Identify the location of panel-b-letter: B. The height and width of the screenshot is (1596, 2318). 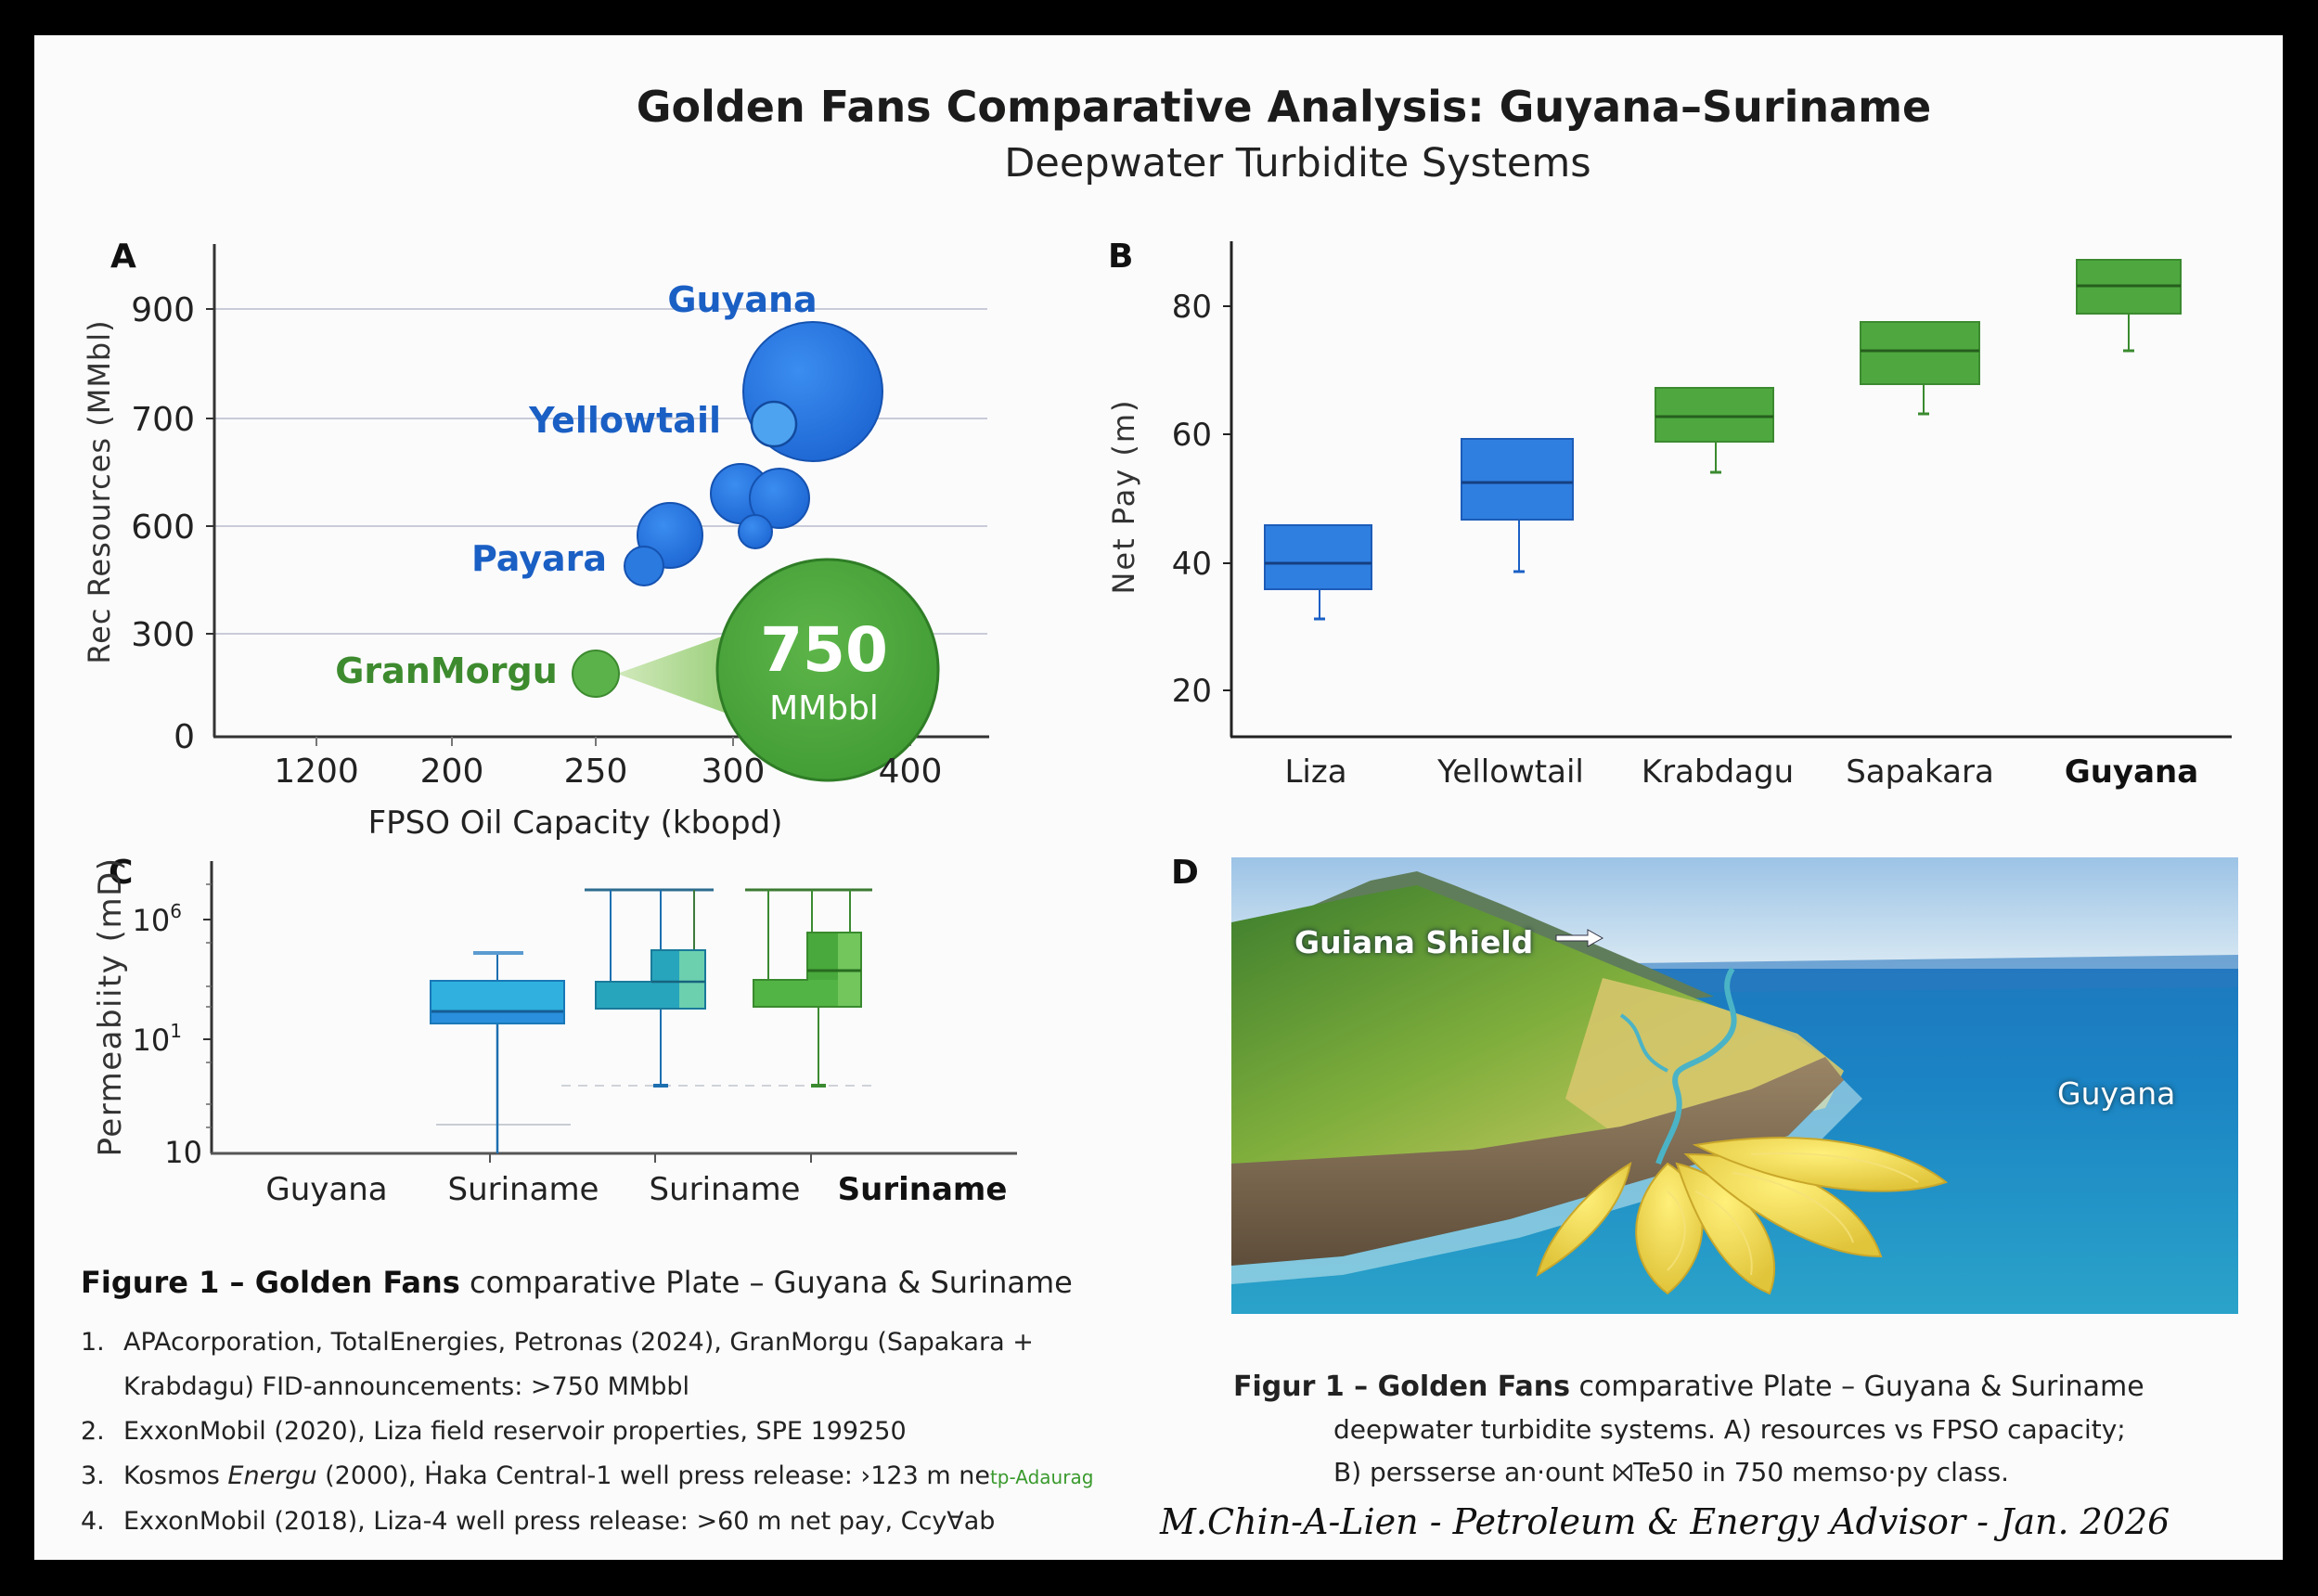
(1121, 257).